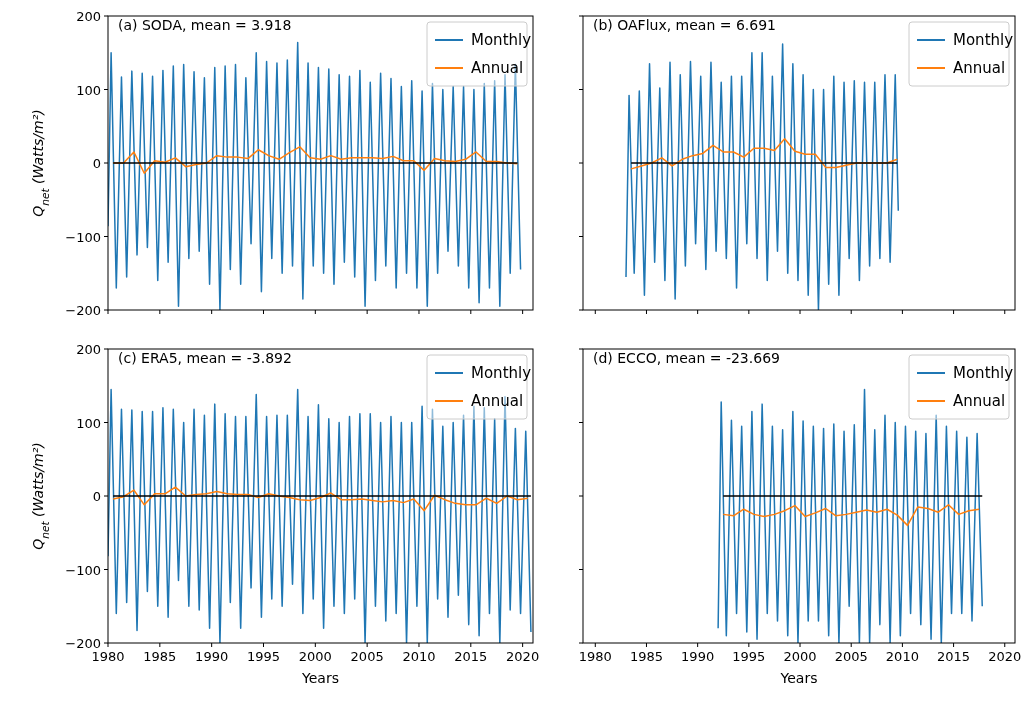 This screenshot has height=702, width=1030. What do you see at coordinates (205, 25) in the screenshot?
I see `annotation: (a) SODA, mean = 3.918` at bounding box center [205, 25].